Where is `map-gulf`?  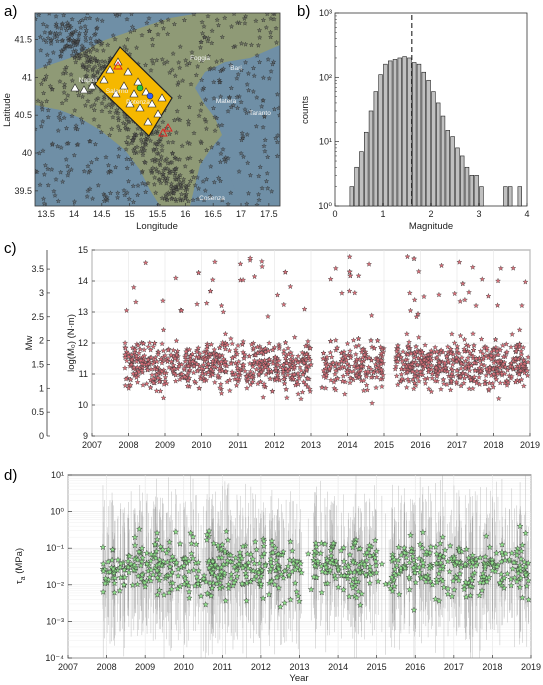 map-gulf is located at coordinates (251, 168).